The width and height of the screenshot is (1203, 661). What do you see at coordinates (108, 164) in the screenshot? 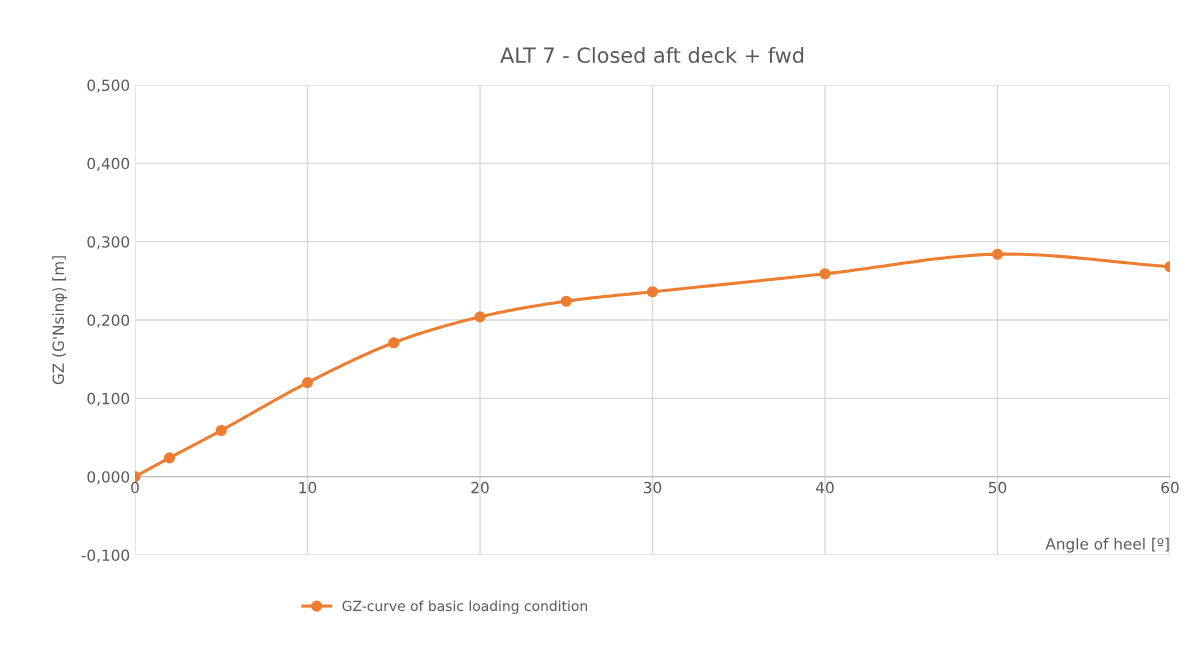
I see `y-tick-label: 0,400` at bounding box center [108, 164].